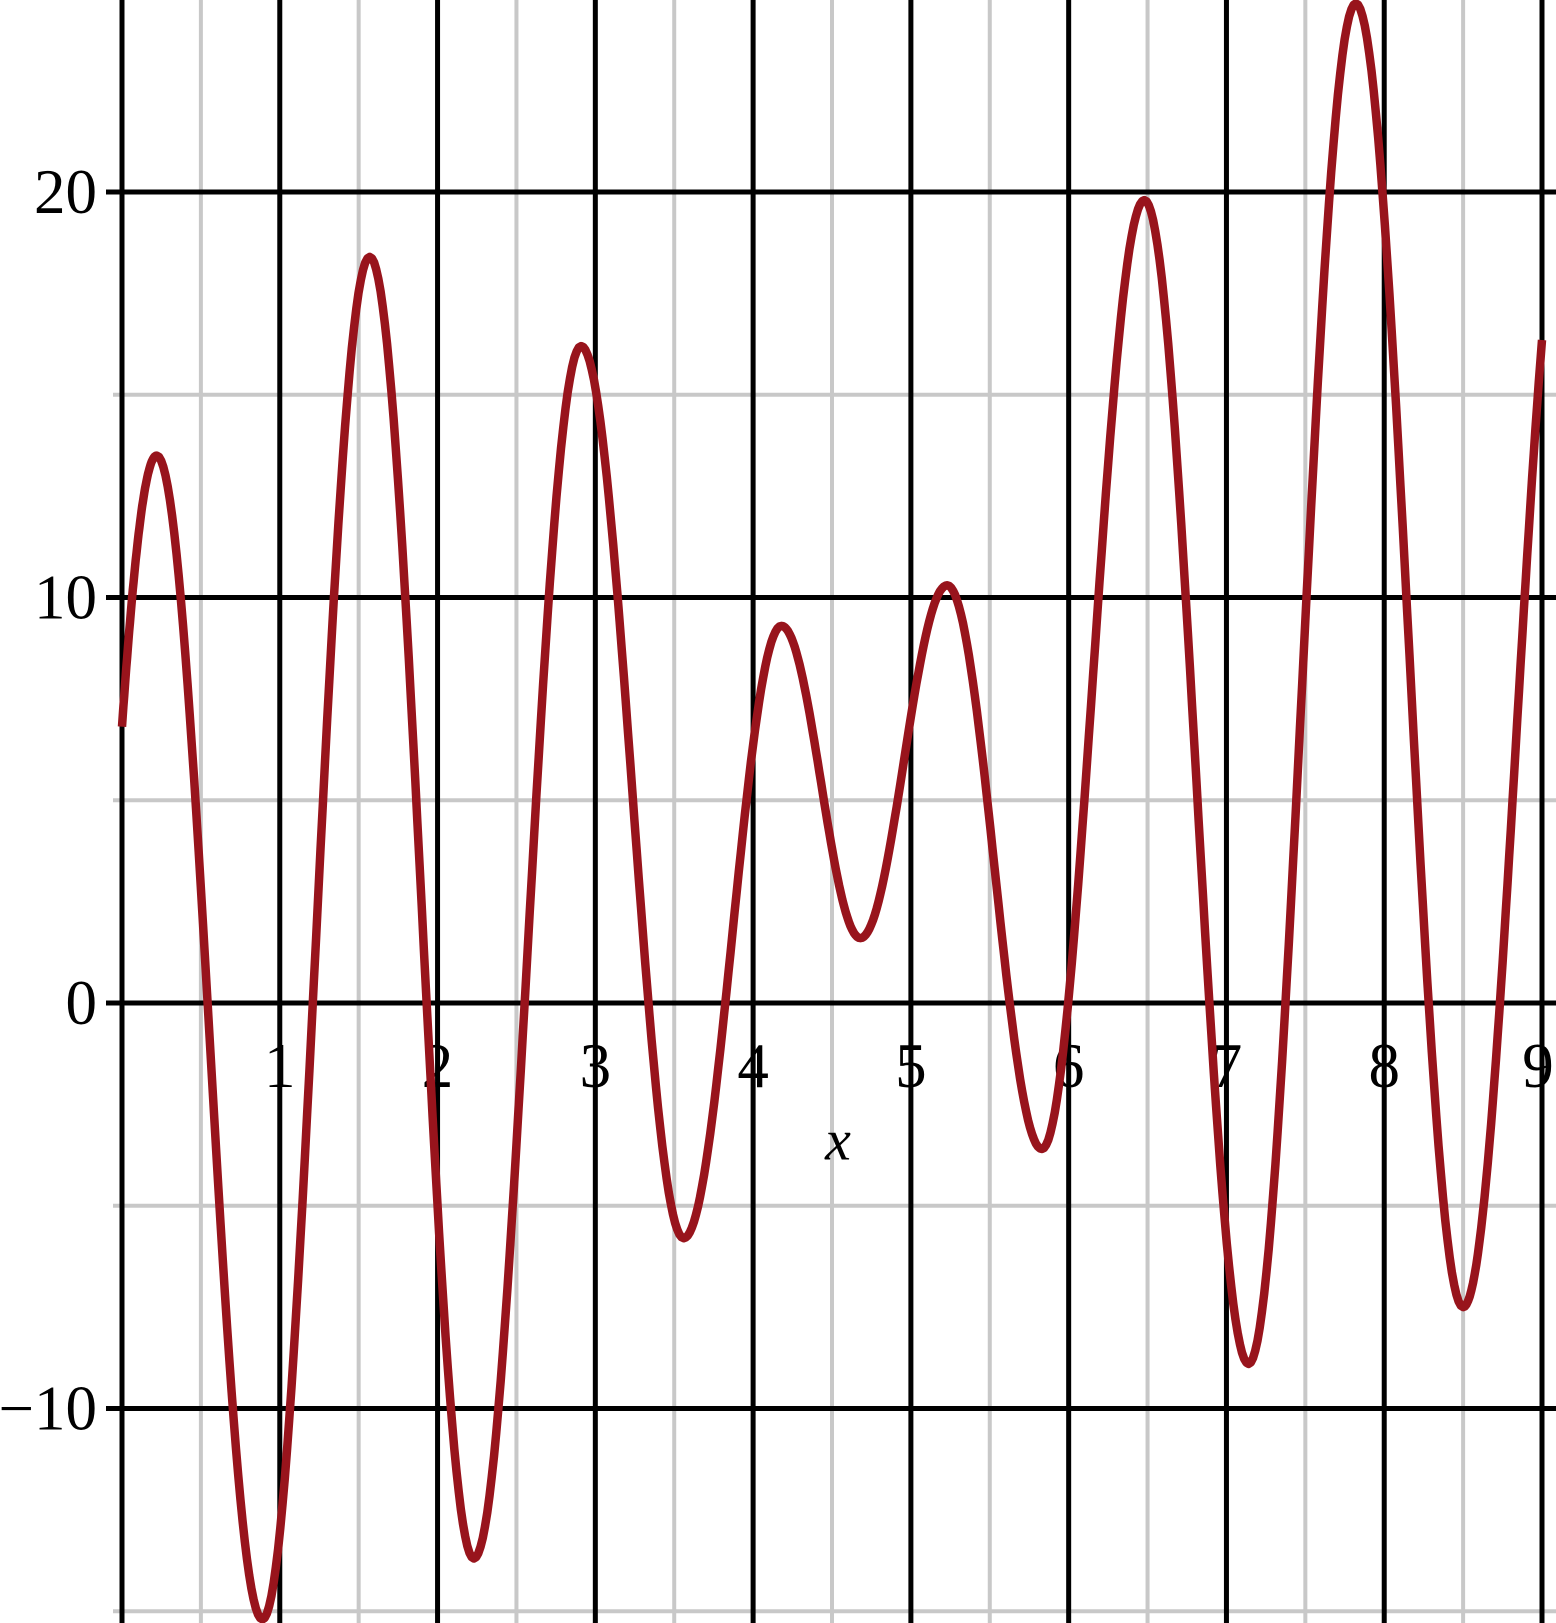  Describe the element at coordinates (65, 192) in the screenshot. I see `y-tick-label: 20` at that location.